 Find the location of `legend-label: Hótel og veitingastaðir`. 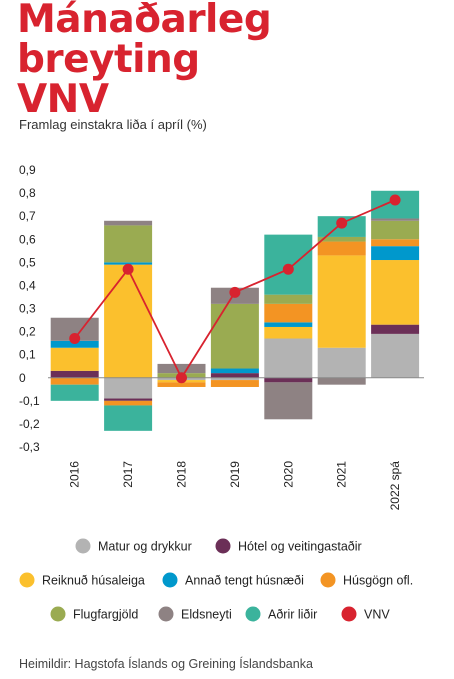

legend-label: Hótel og veitingastaðir is located at coordinates (300, 547).